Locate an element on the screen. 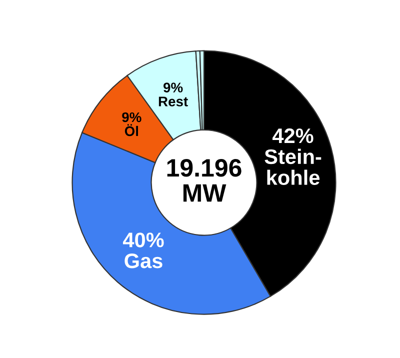  slice-label: Rest is located at coordinates (173, 101).